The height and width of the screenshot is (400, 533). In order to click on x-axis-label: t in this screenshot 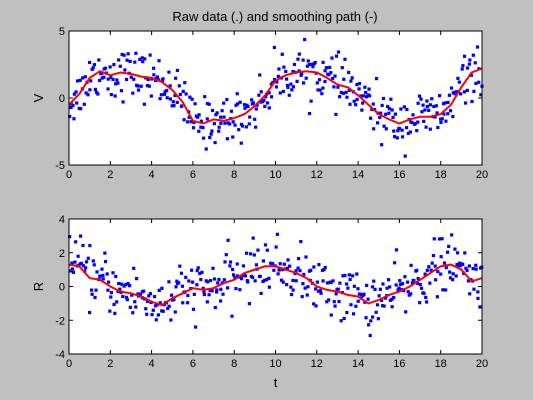, I will do `click(276, 382)`.